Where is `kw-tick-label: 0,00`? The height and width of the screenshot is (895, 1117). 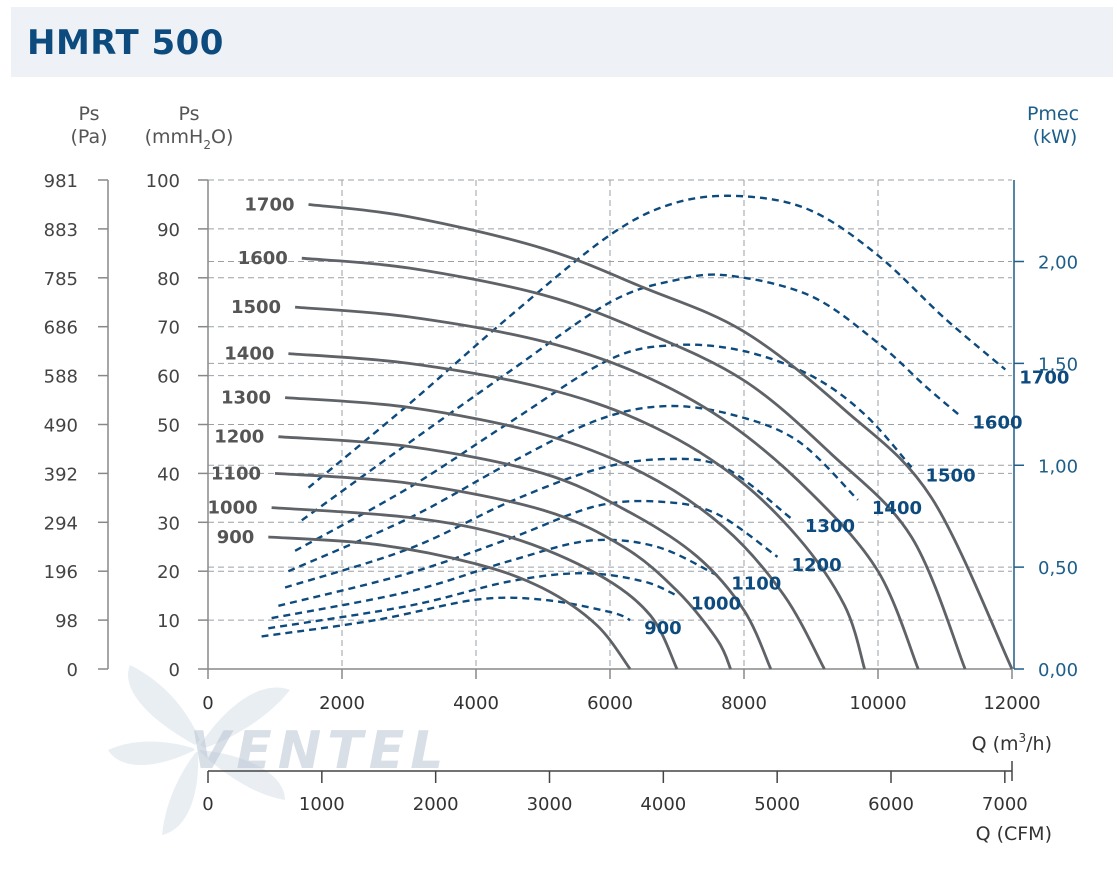
kw-tick-label: 0,00 is located at coordinates (1058, 670).